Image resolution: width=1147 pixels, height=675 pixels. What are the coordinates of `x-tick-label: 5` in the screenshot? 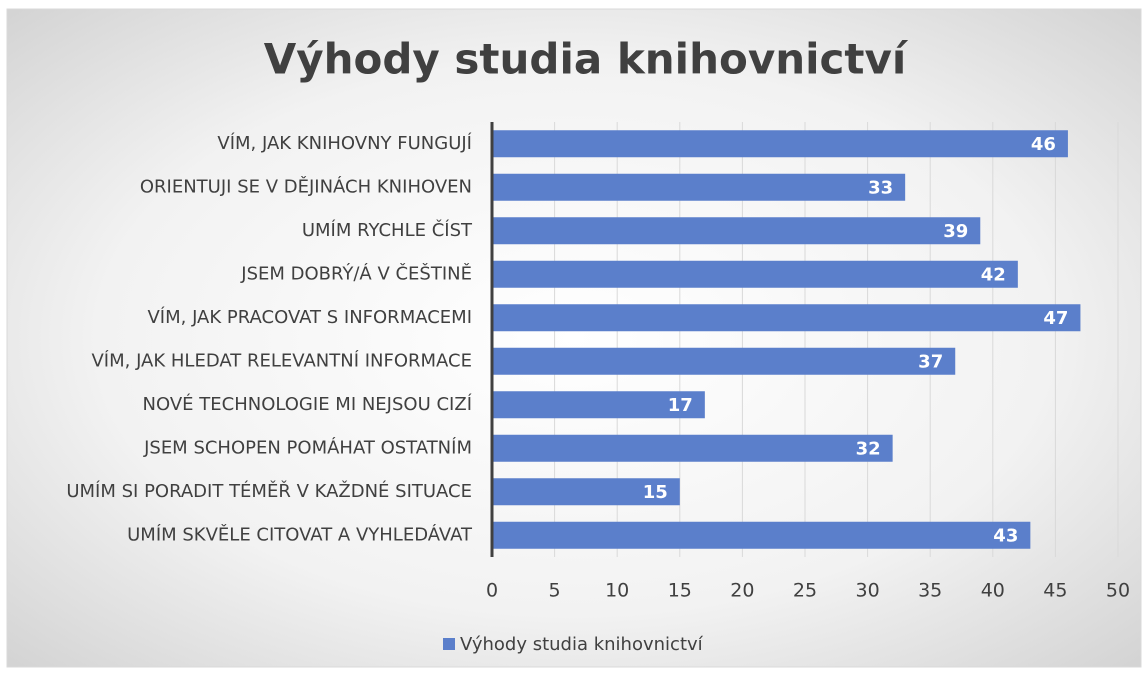 It's located at (555, 591).